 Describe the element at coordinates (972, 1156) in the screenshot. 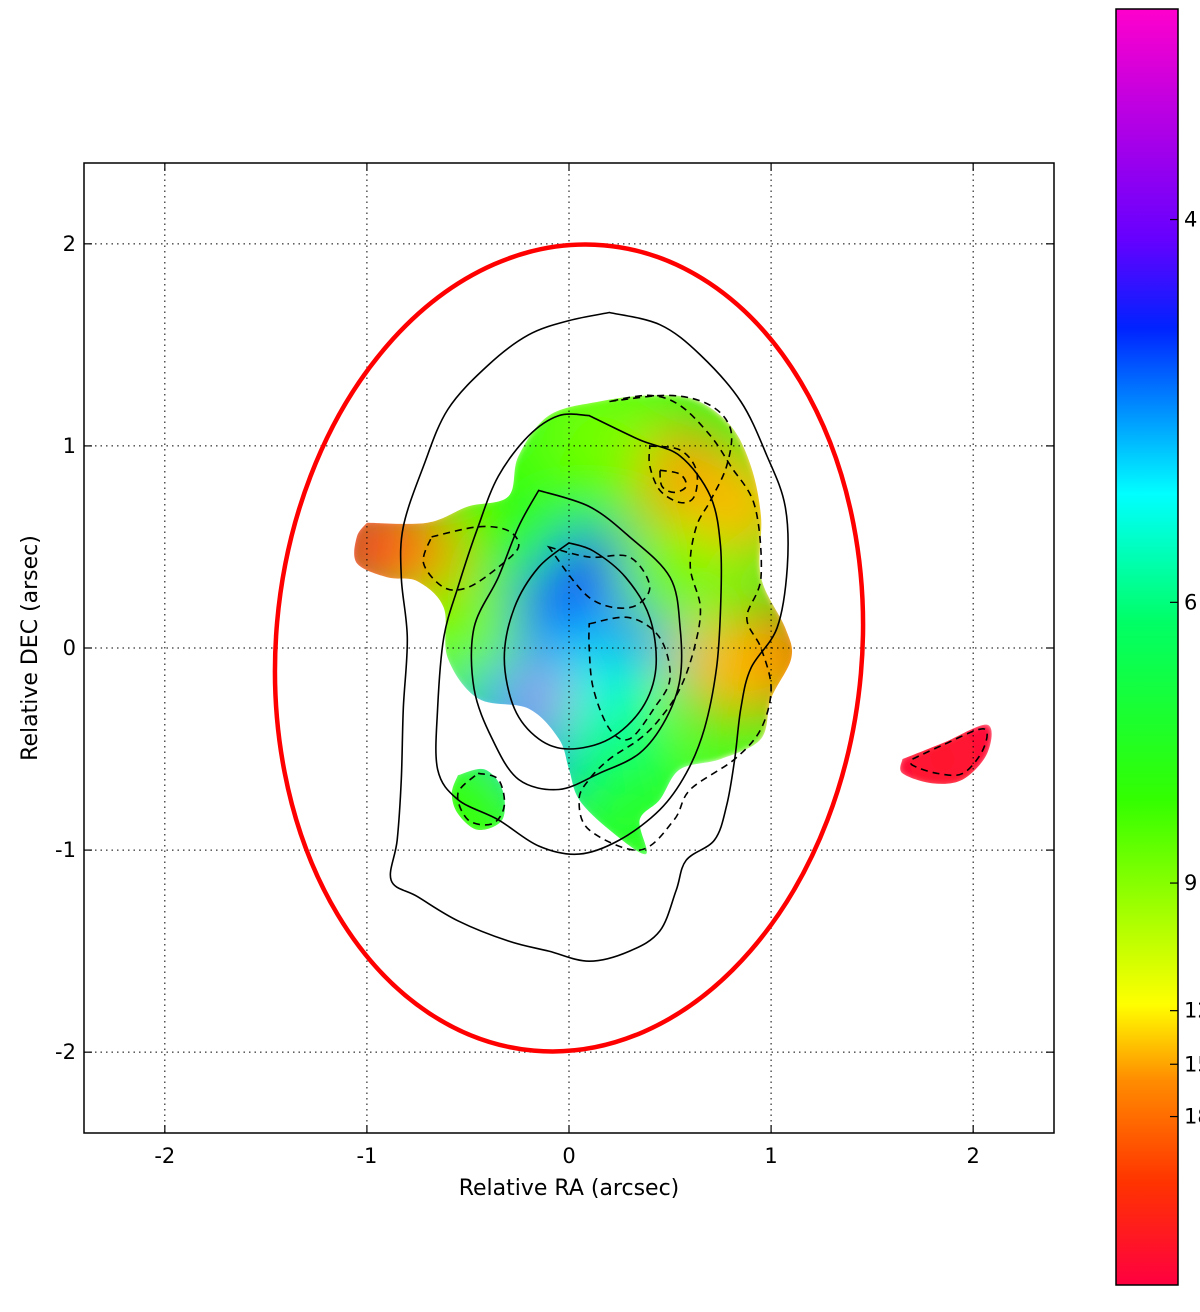

I see `x-tick-label: 2` at that location.